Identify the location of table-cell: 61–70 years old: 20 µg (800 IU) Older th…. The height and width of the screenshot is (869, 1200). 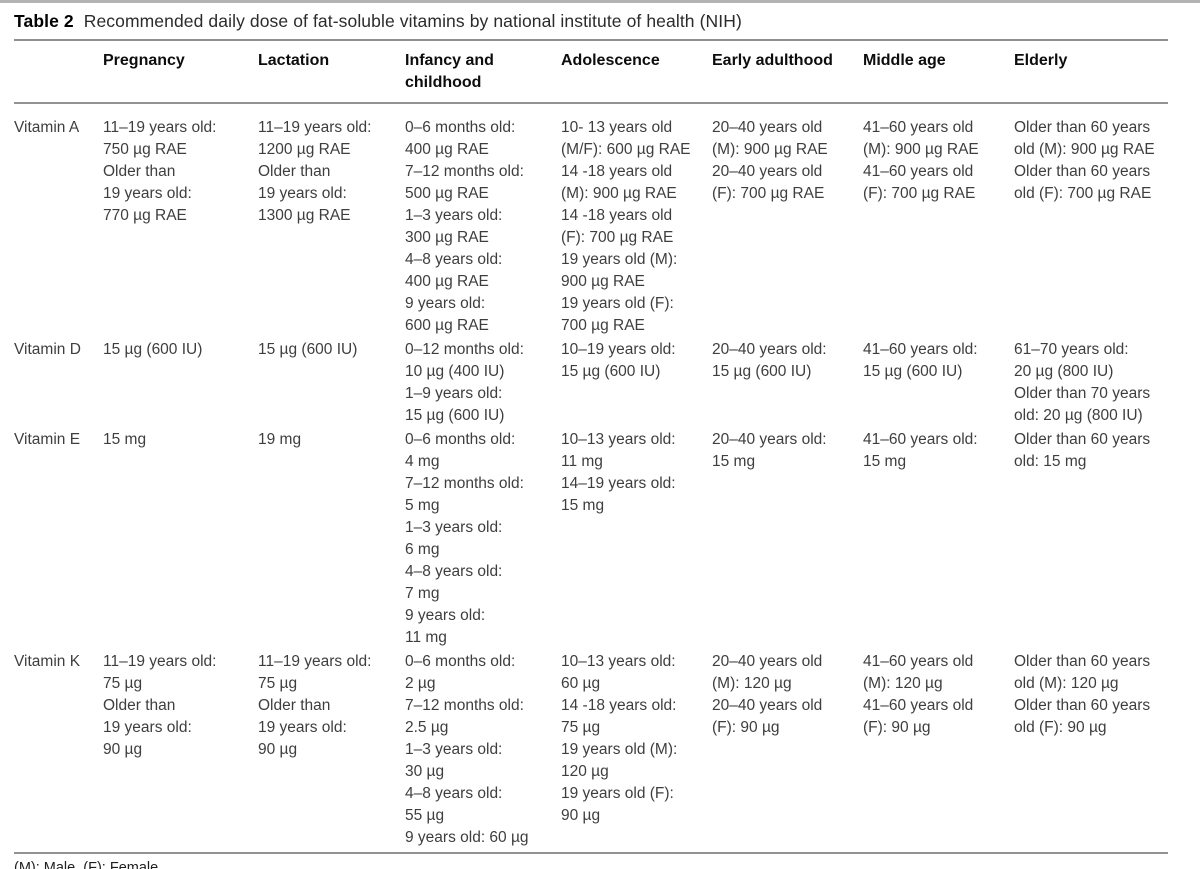
(1082, 382).